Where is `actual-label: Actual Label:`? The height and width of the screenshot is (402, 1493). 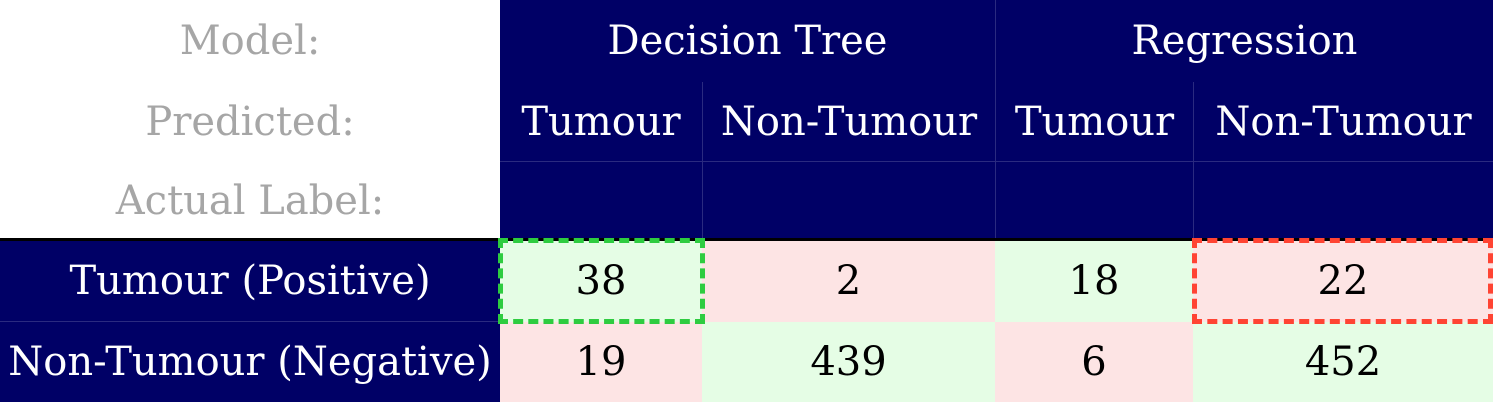 actual-label: Actual Label: is located at coordinates (250, 201).